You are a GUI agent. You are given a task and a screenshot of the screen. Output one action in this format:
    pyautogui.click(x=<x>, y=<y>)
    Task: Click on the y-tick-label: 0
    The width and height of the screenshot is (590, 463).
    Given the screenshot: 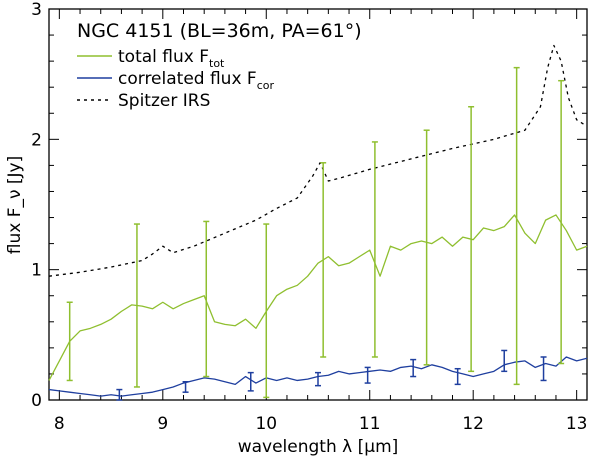 What is the action you would take?
    pyautogui.click(x=36, y=401)
    